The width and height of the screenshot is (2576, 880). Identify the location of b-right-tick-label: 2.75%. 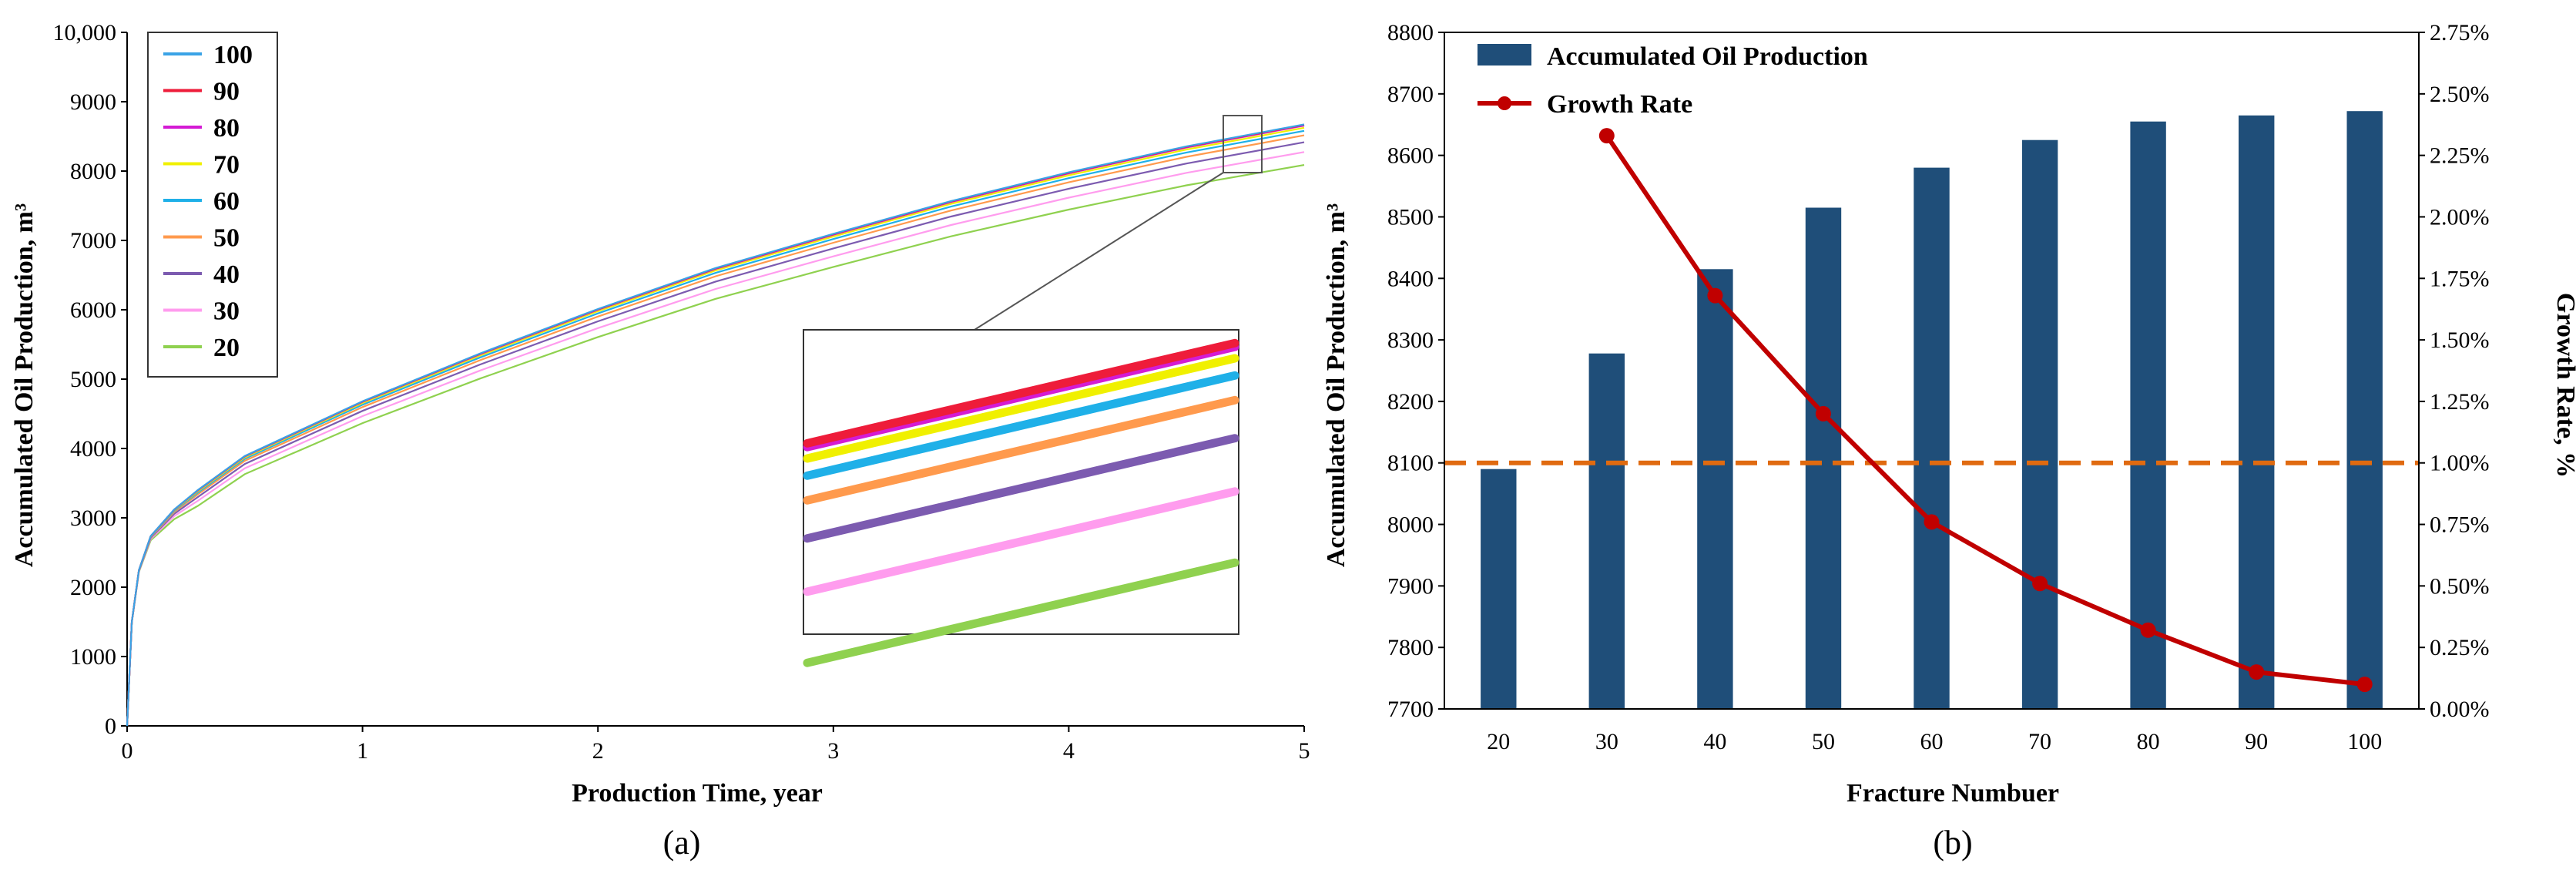
(2460, 32).